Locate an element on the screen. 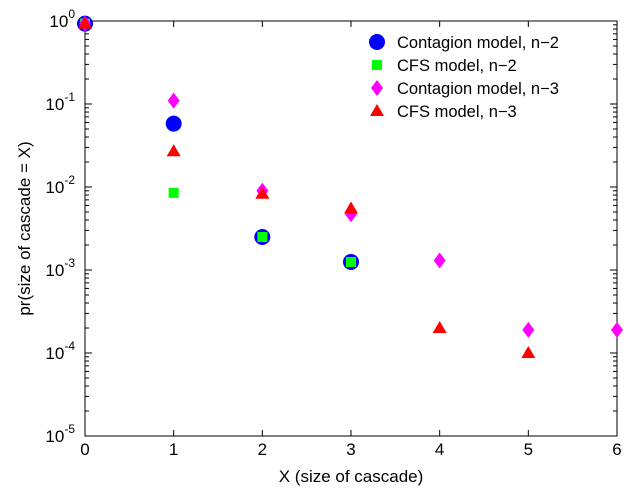 The image size is (631, 488). legend-marker-triangle is located at coordinates (377, 110).